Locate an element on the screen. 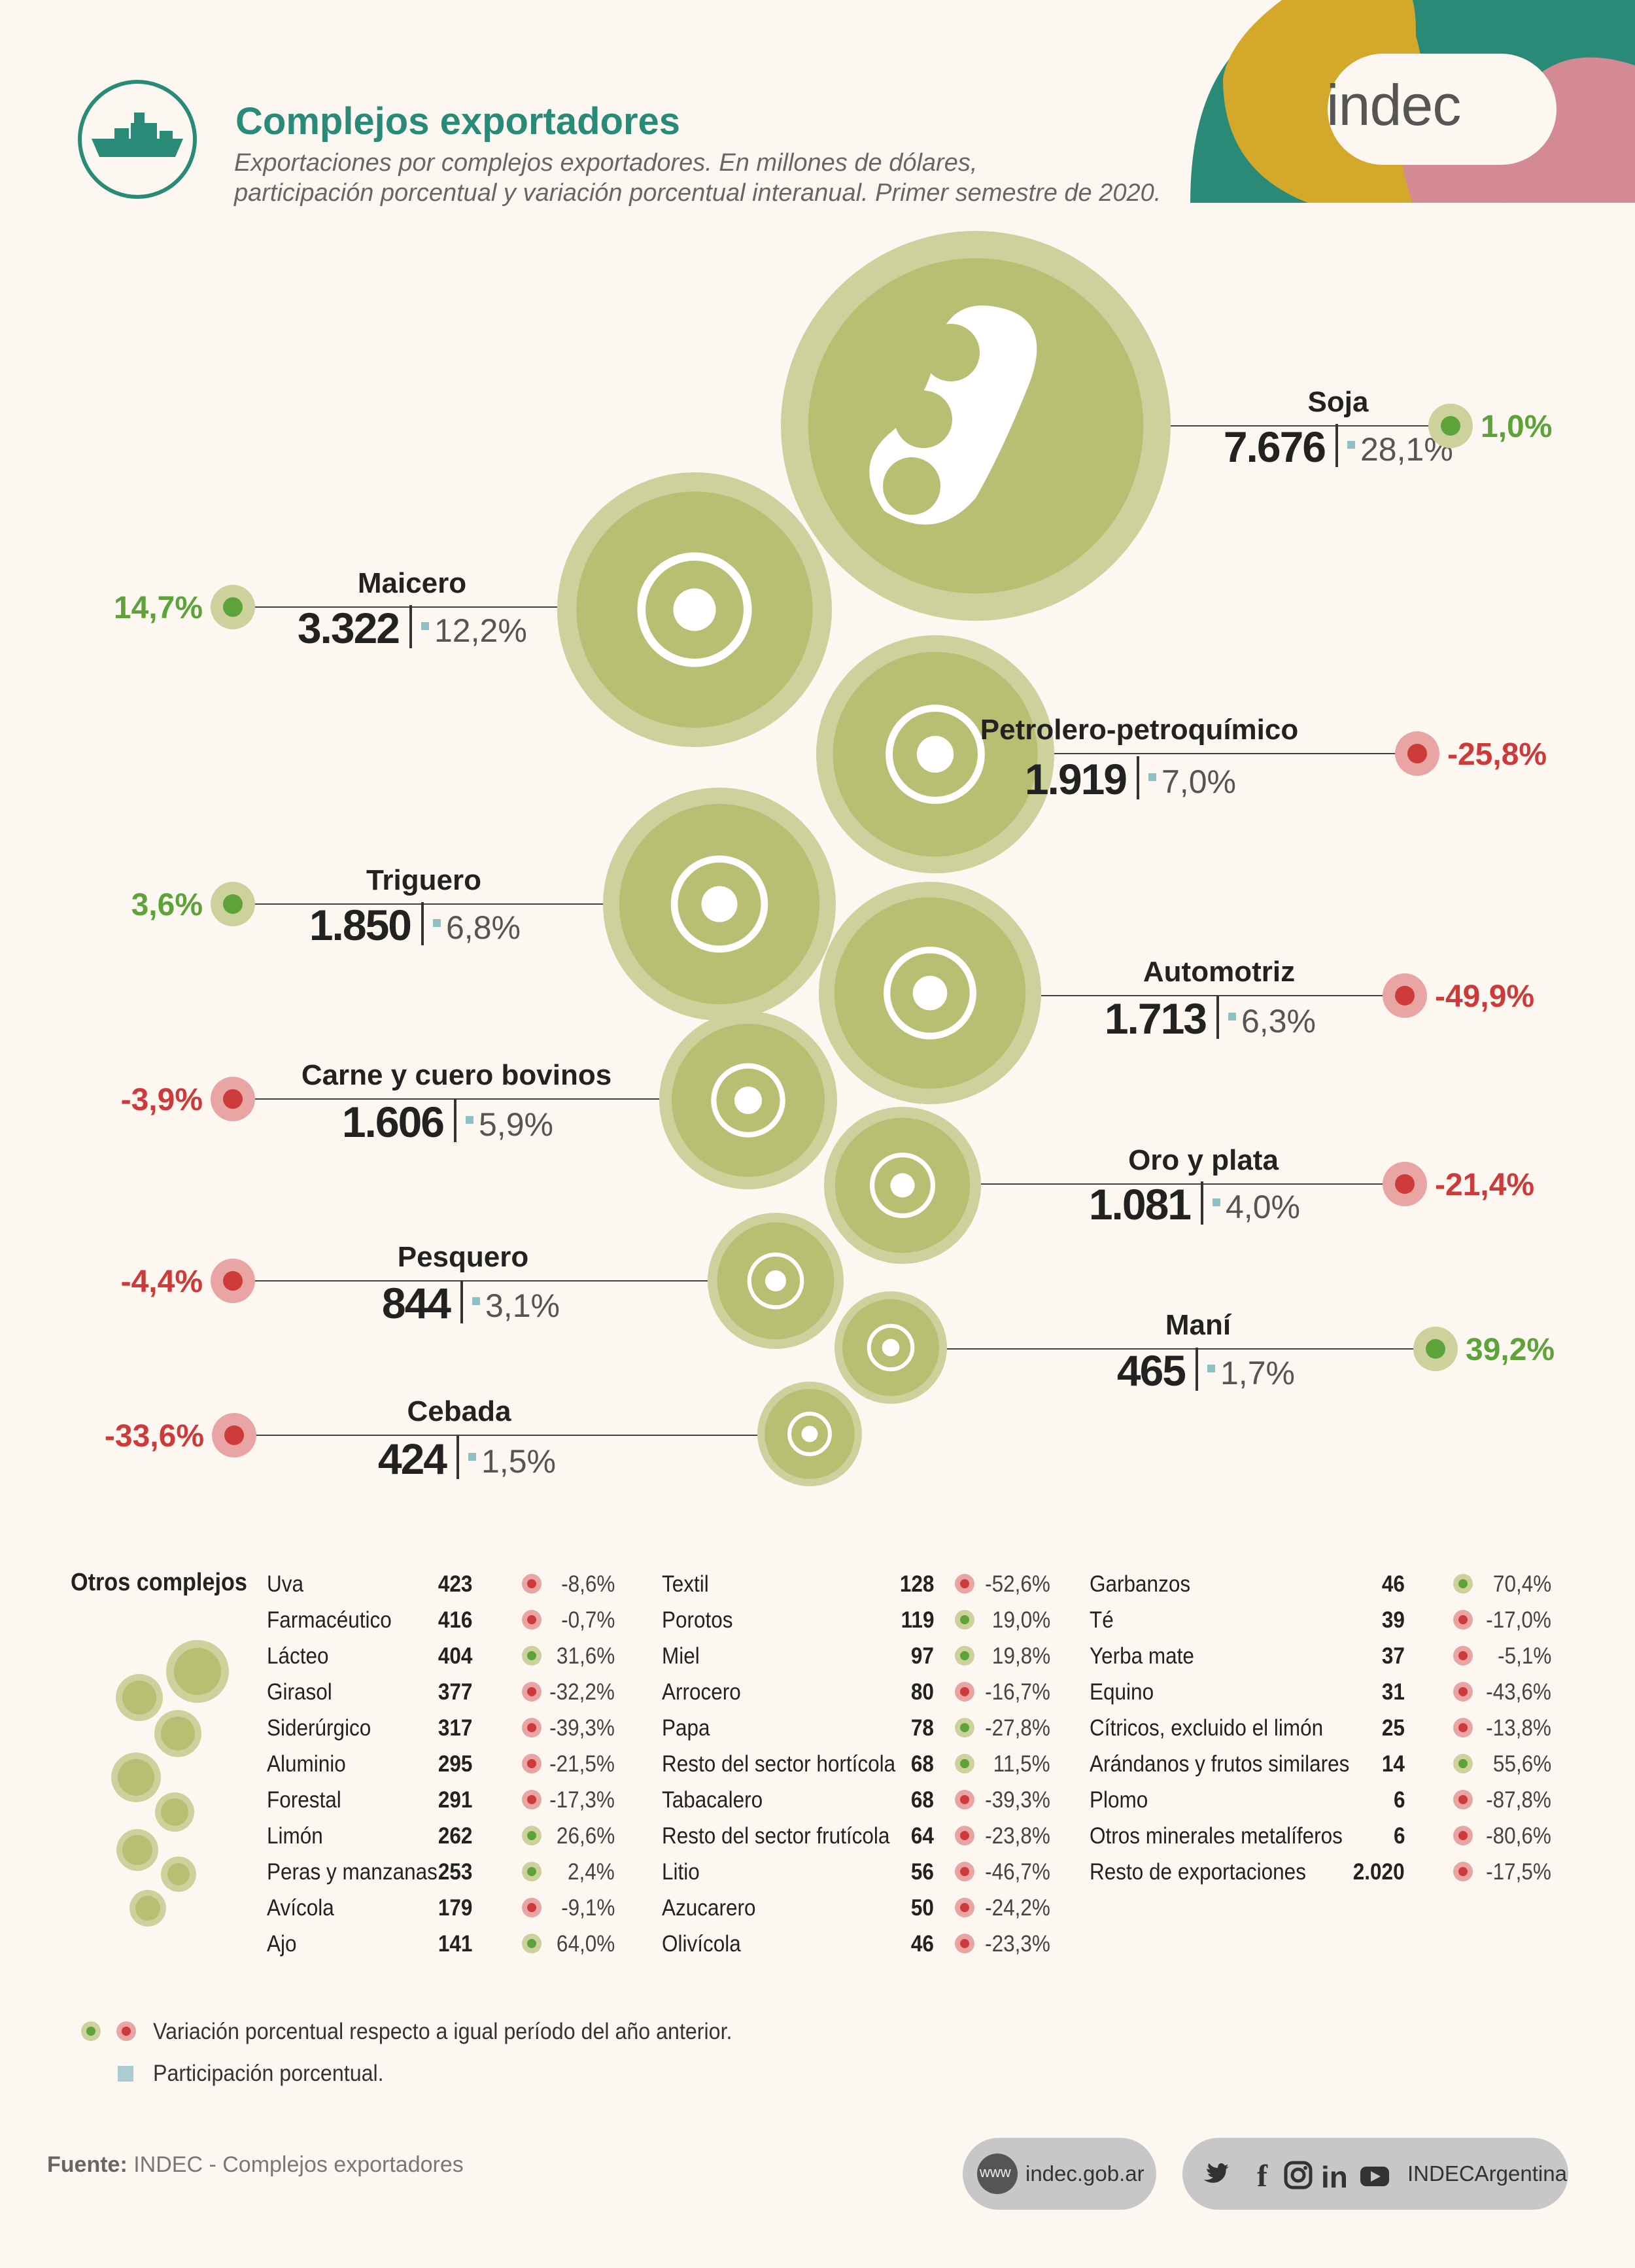 The height and width of the screenshot is (2268, 1635). others-row: Equino 31 -43,6% is located at coordinates (1320, 1696).